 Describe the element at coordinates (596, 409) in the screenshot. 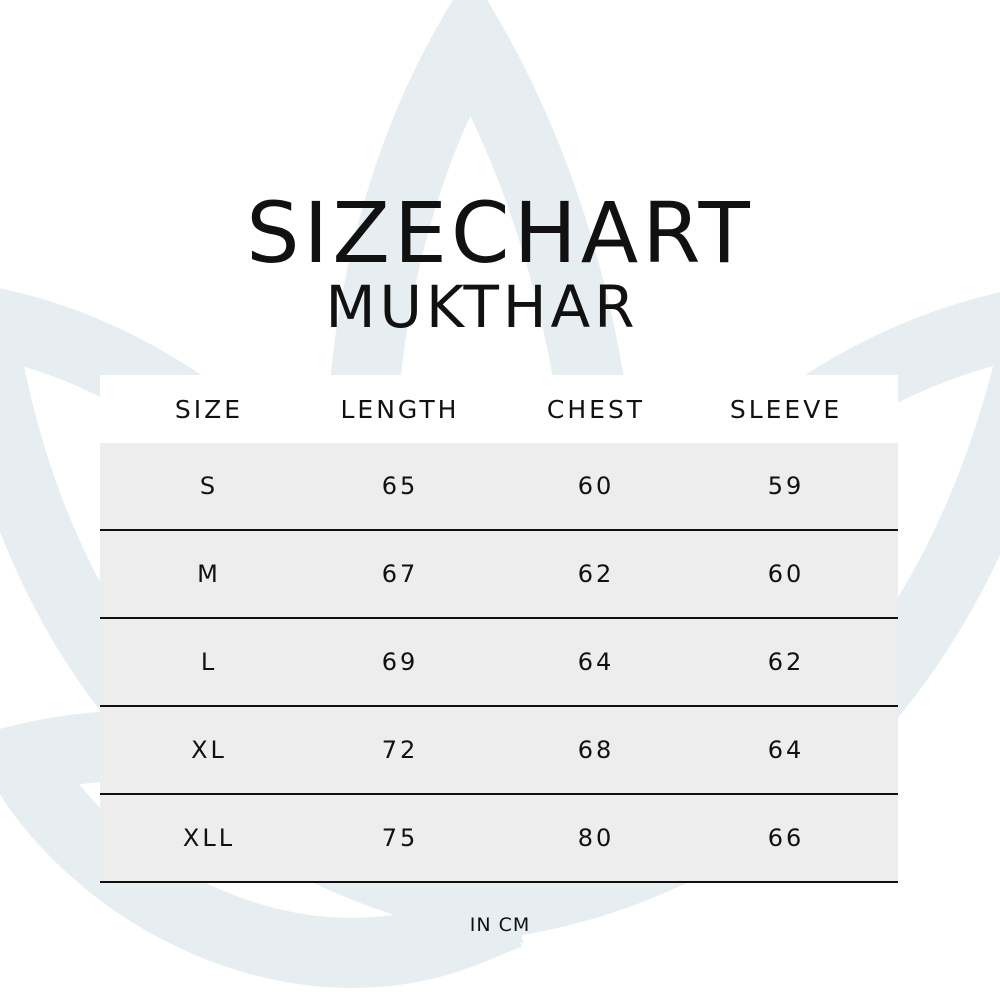

I see `header-chest: CHEST` at that location.